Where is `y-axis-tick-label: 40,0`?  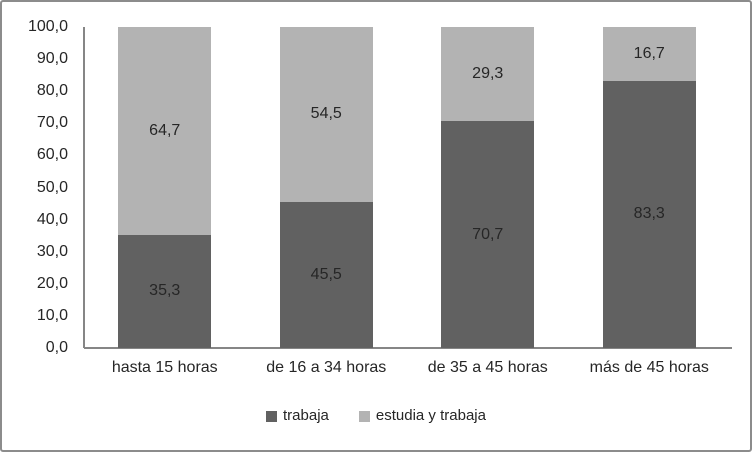 y-axis-tick-label: 40,0 is located at coordinates (52, 219).